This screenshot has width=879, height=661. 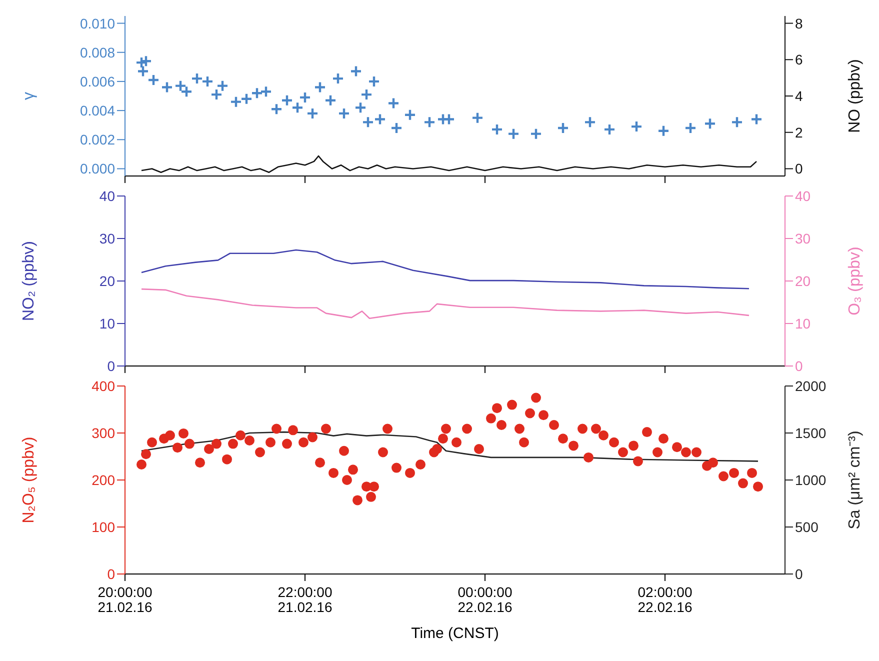 What do you see at coordinates (803, 281) in the screenshot?
I see `y2-tick-label: 20` at bounding box center [803, 281].